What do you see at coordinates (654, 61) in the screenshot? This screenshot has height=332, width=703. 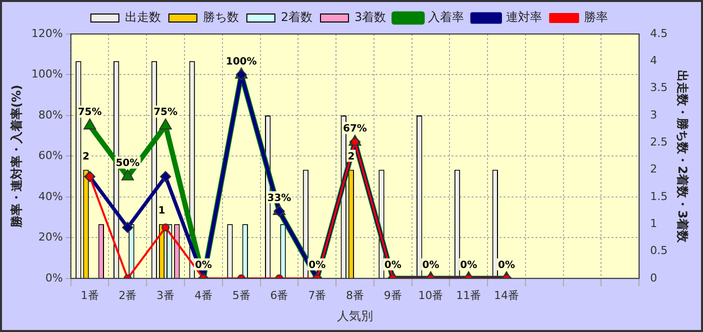 I see `y2-tick-label: 4` at bounding box center [654, 61].